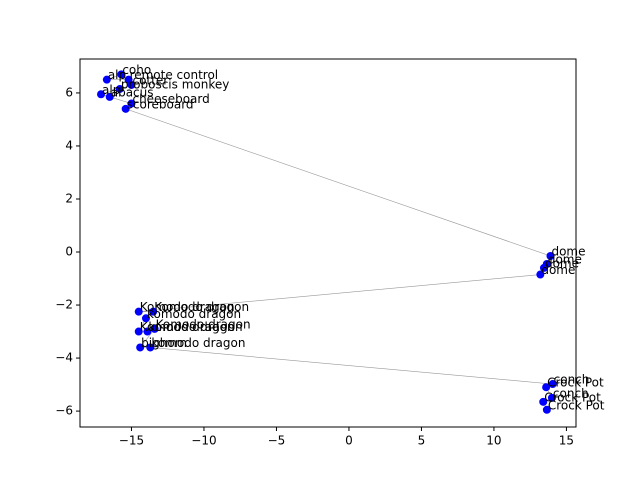  I want to click on x-tick-label: 5, so click(422, 441).